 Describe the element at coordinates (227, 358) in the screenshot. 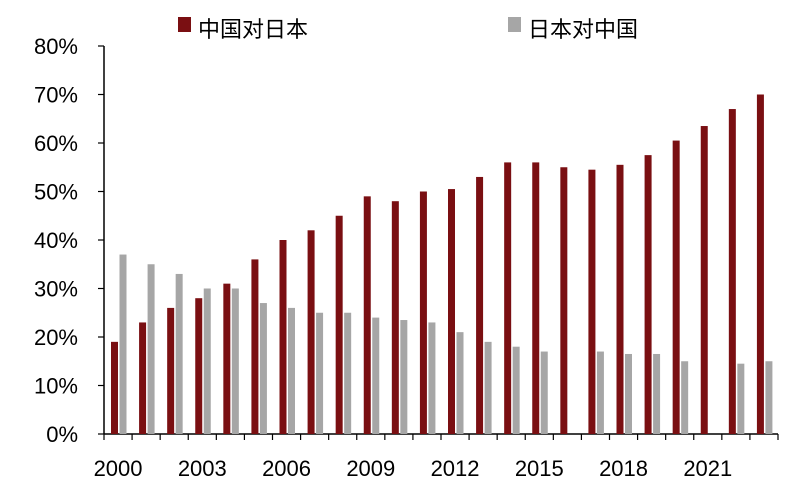

I see `bar-series-1-2004` at that location.